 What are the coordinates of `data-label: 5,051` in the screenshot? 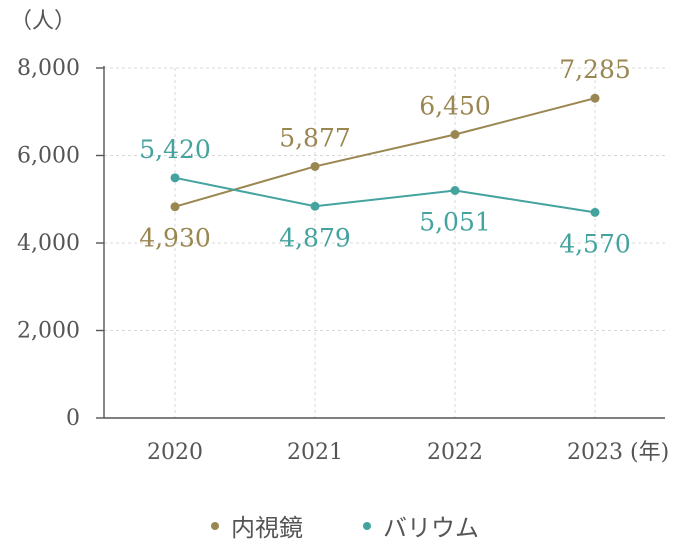 It's located at (455, 222).